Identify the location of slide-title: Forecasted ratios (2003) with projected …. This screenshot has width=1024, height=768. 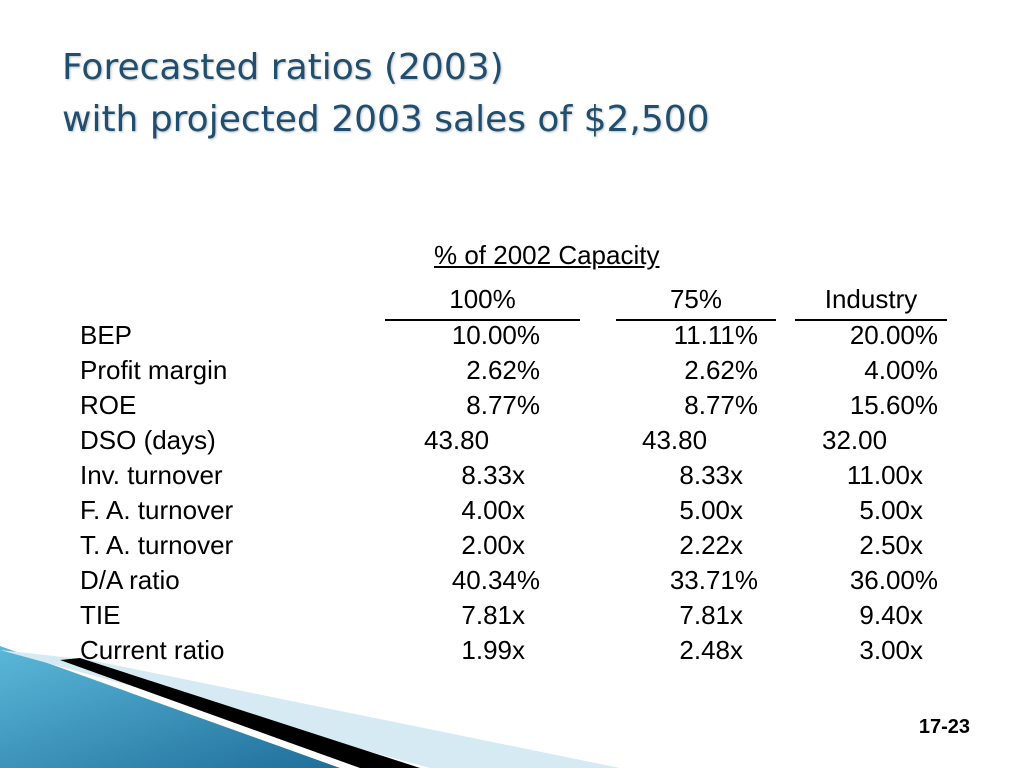
(386, 94).